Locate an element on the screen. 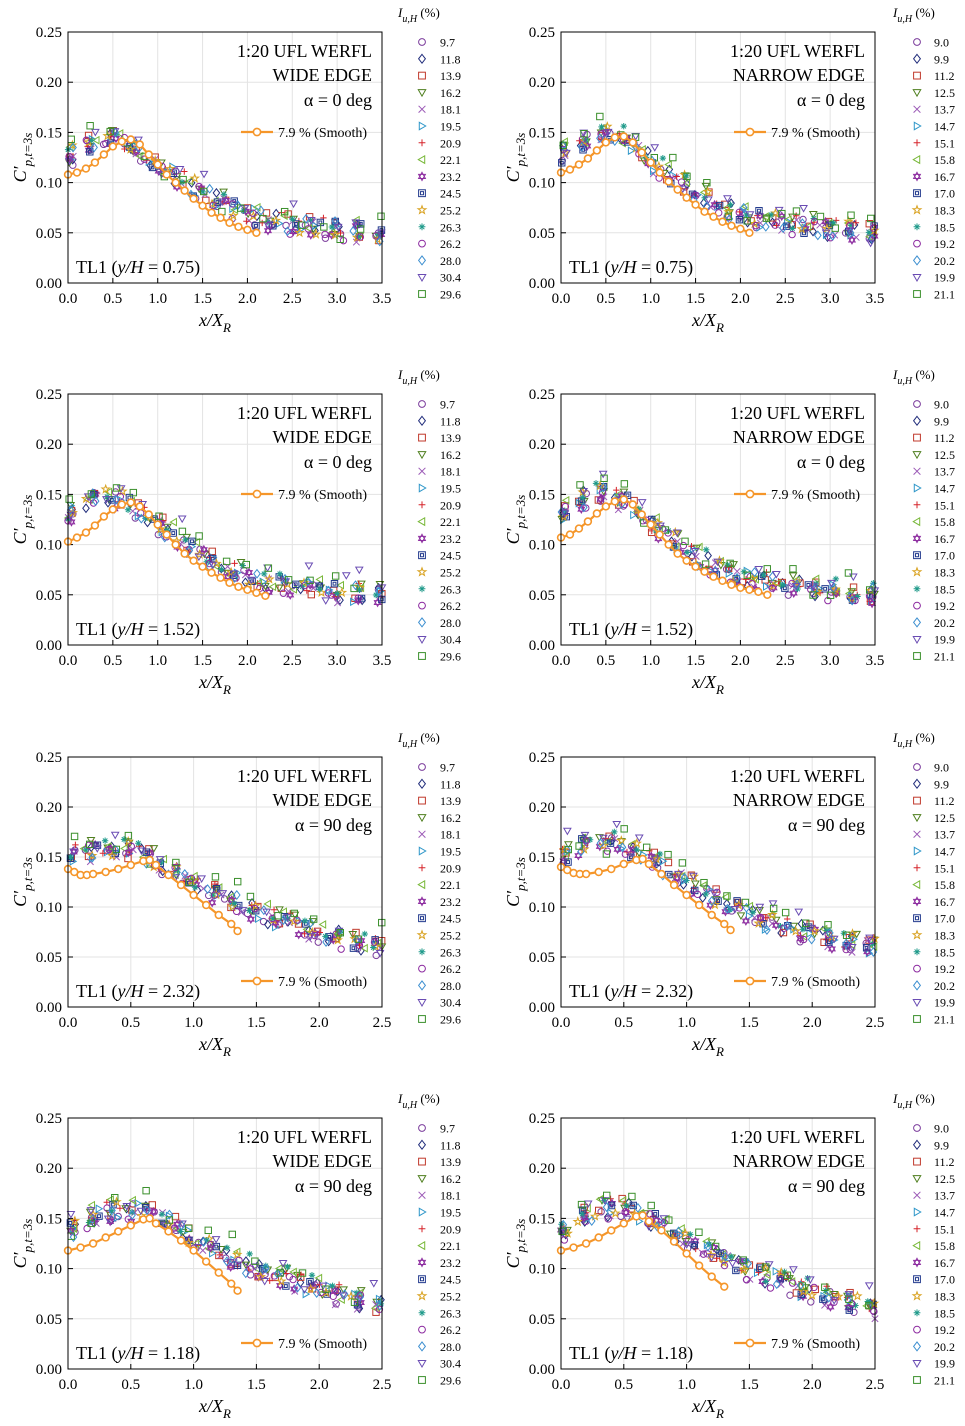 This screenshot has height=1426, width=965. legend-label-7: 22.1 is located at coordinates (450, 885).